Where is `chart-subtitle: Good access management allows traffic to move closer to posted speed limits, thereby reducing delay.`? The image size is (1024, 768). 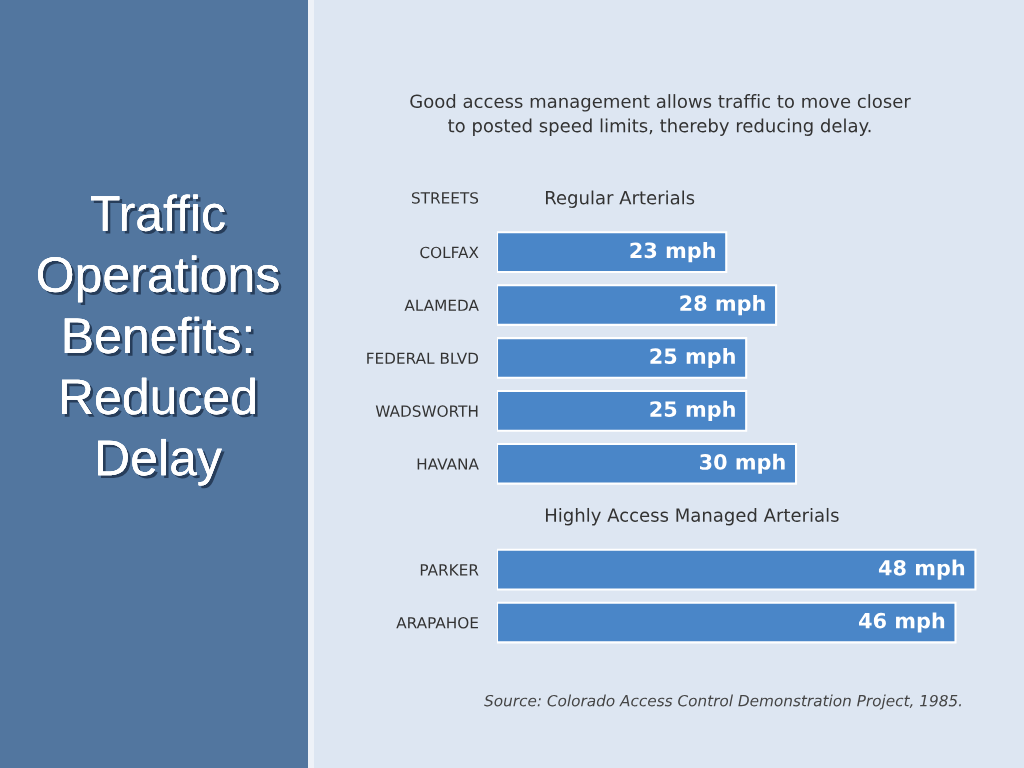
chart-subtitle: Good access management allows traffic to move closer to posted speed limits, thereby reducing delay. is located at coordinates (660, 115).